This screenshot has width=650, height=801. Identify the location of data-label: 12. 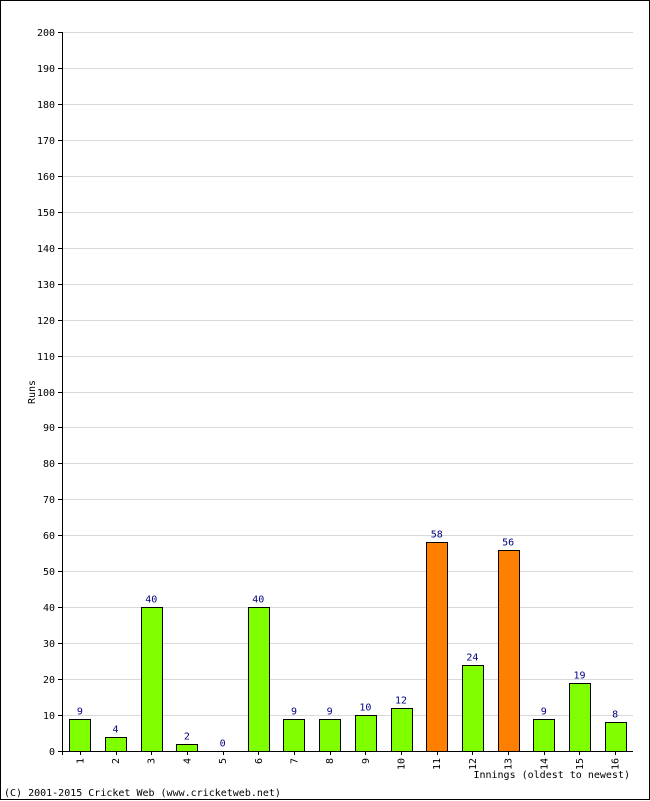
(401, 701).